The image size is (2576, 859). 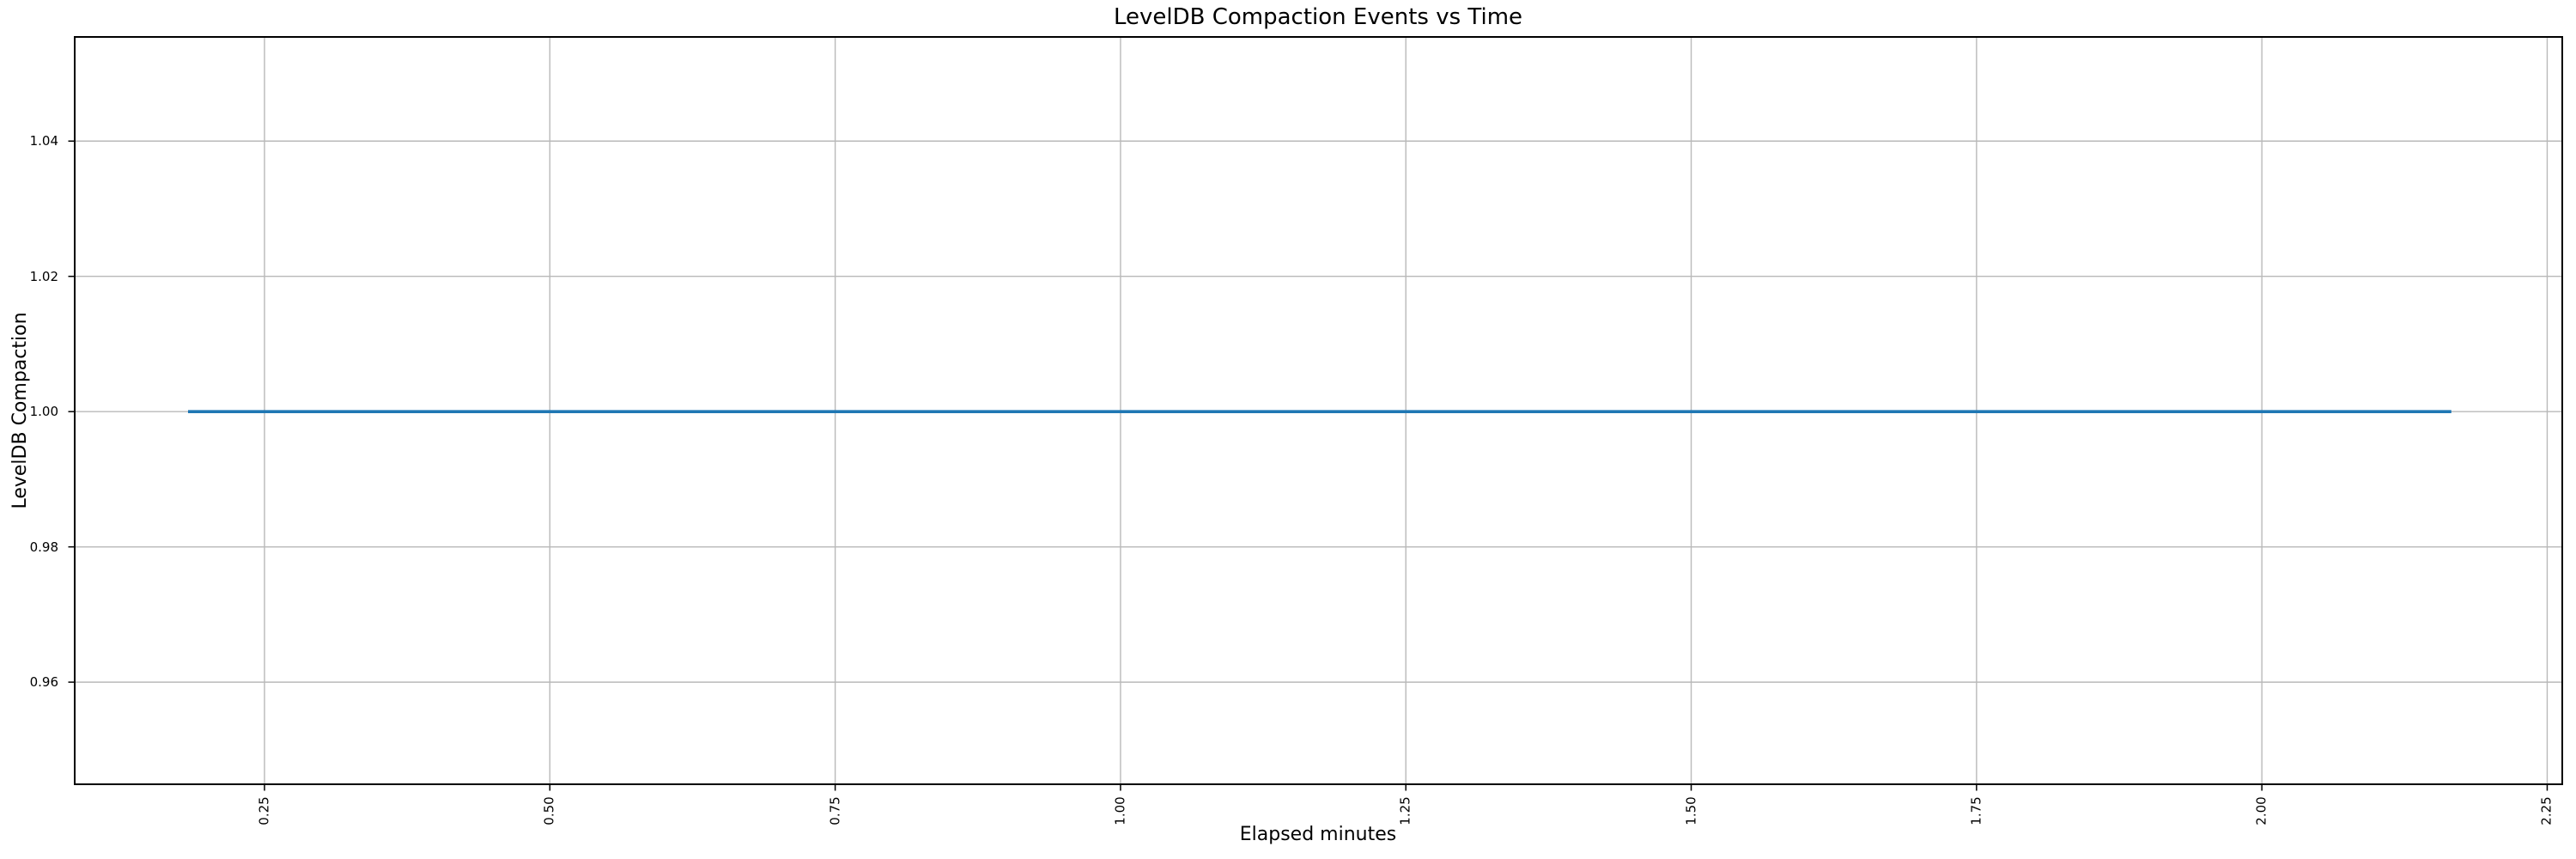 What do you see at coordinates (44, 547) in the screenshot?
I see `y-tick-label: 0.98` at bounding box center [44, 547].